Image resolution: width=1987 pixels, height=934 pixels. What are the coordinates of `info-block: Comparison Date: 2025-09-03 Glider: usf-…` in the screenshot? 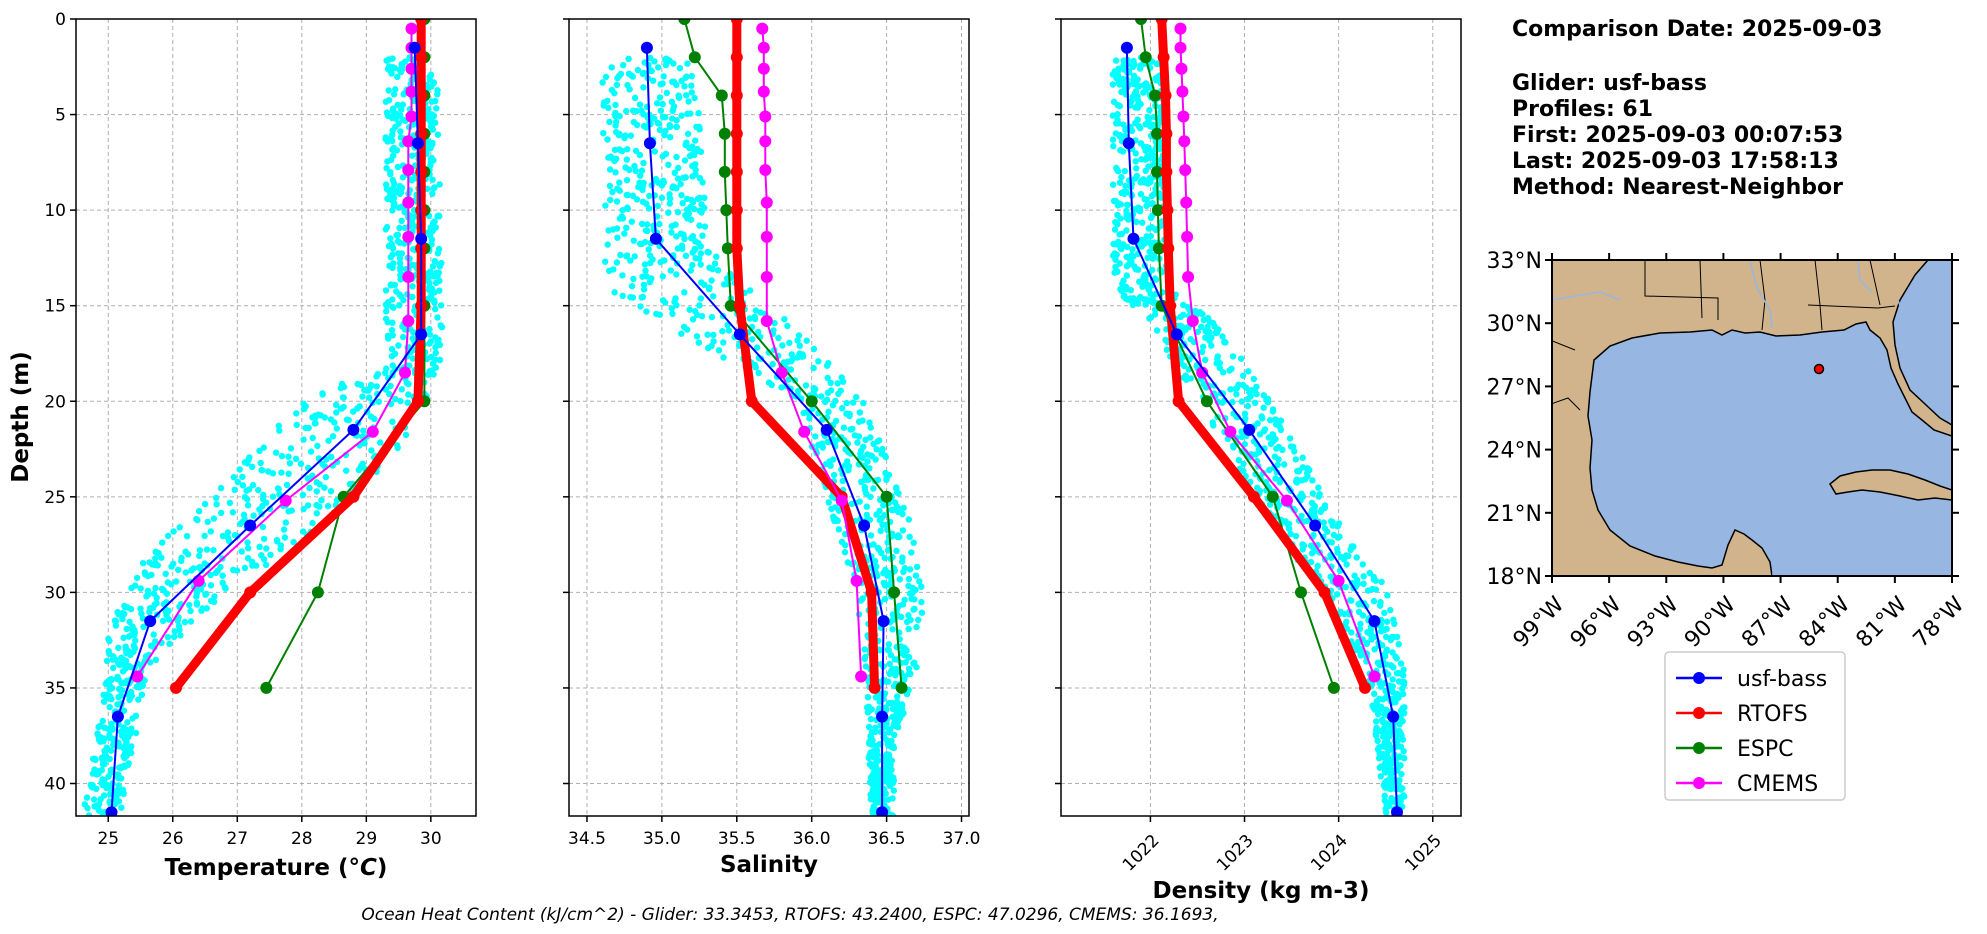 It's located at (1697, 108).